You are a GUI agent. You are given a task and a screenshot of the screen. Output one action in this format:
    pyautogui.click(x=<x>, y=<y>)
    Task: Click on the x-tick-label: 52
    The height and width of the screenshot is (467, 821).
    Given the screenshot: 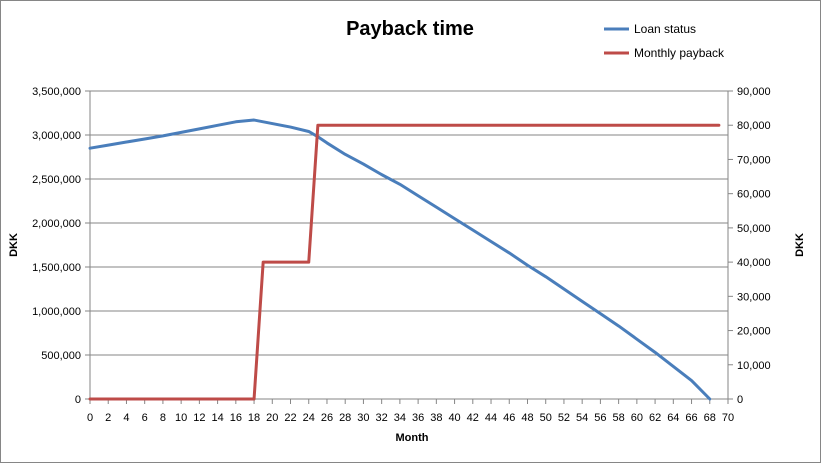 What is the action you would take?
    pyautogui.click(x=564, y=418)
    